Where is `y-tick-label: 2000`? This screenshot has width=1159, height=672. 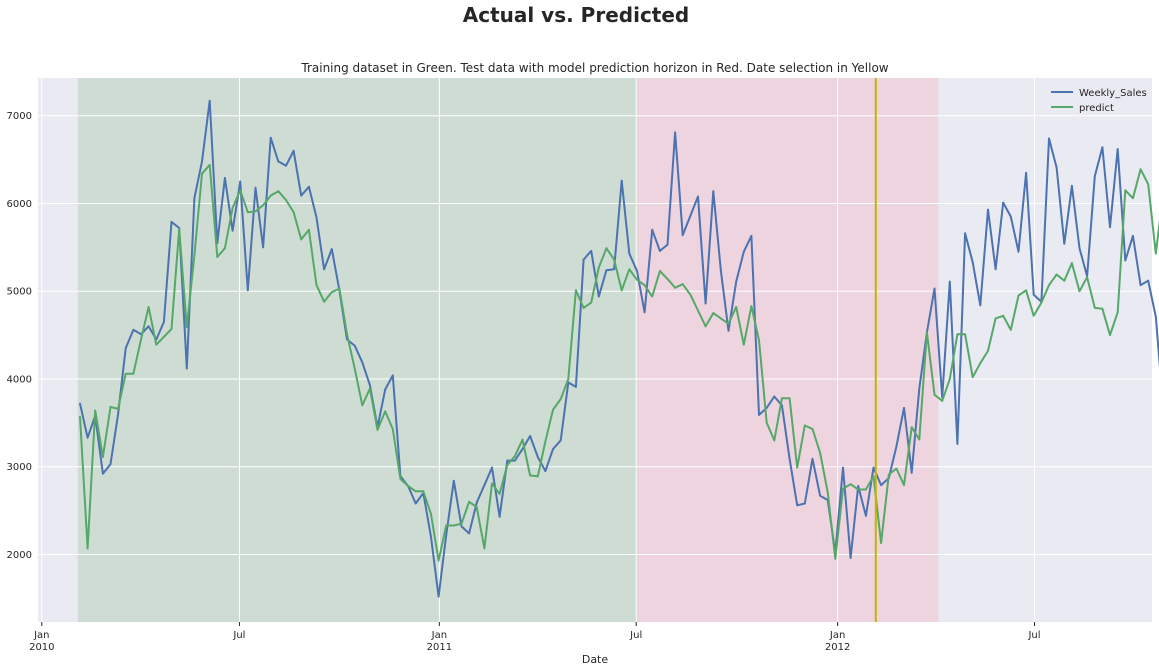
y-tick-label: 2000 is located at coordinates (19, 555).